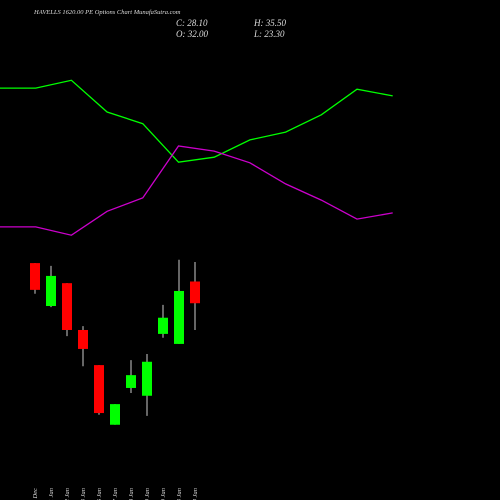 This screenshot has width=500, height=500. What do you see at coordinates (192, 34) in the screenshot?
I see `info-open: O: 32.00` at bounding box center [192, 34].